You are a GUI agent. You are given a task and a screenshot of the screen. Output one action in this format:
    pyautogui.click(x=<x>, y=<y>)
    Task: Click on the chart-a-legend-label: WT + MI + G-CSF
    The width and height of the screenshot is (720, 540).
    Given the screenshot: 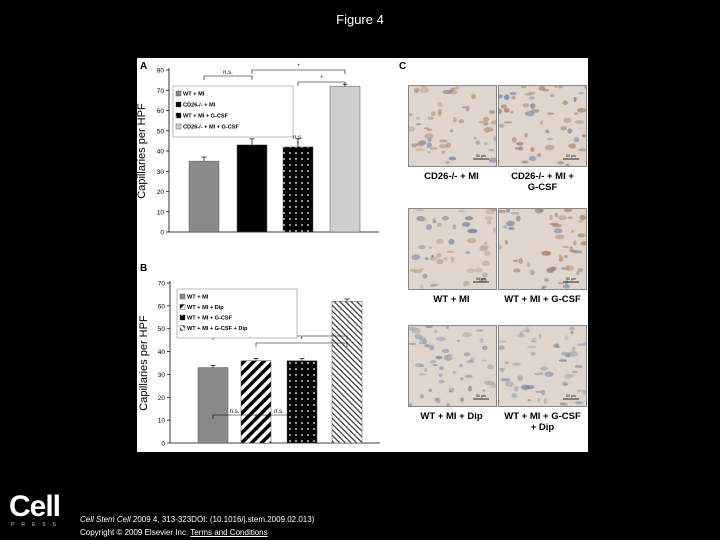 What is the action you would take?
    pyautogui.click(x=206, y=117)
    